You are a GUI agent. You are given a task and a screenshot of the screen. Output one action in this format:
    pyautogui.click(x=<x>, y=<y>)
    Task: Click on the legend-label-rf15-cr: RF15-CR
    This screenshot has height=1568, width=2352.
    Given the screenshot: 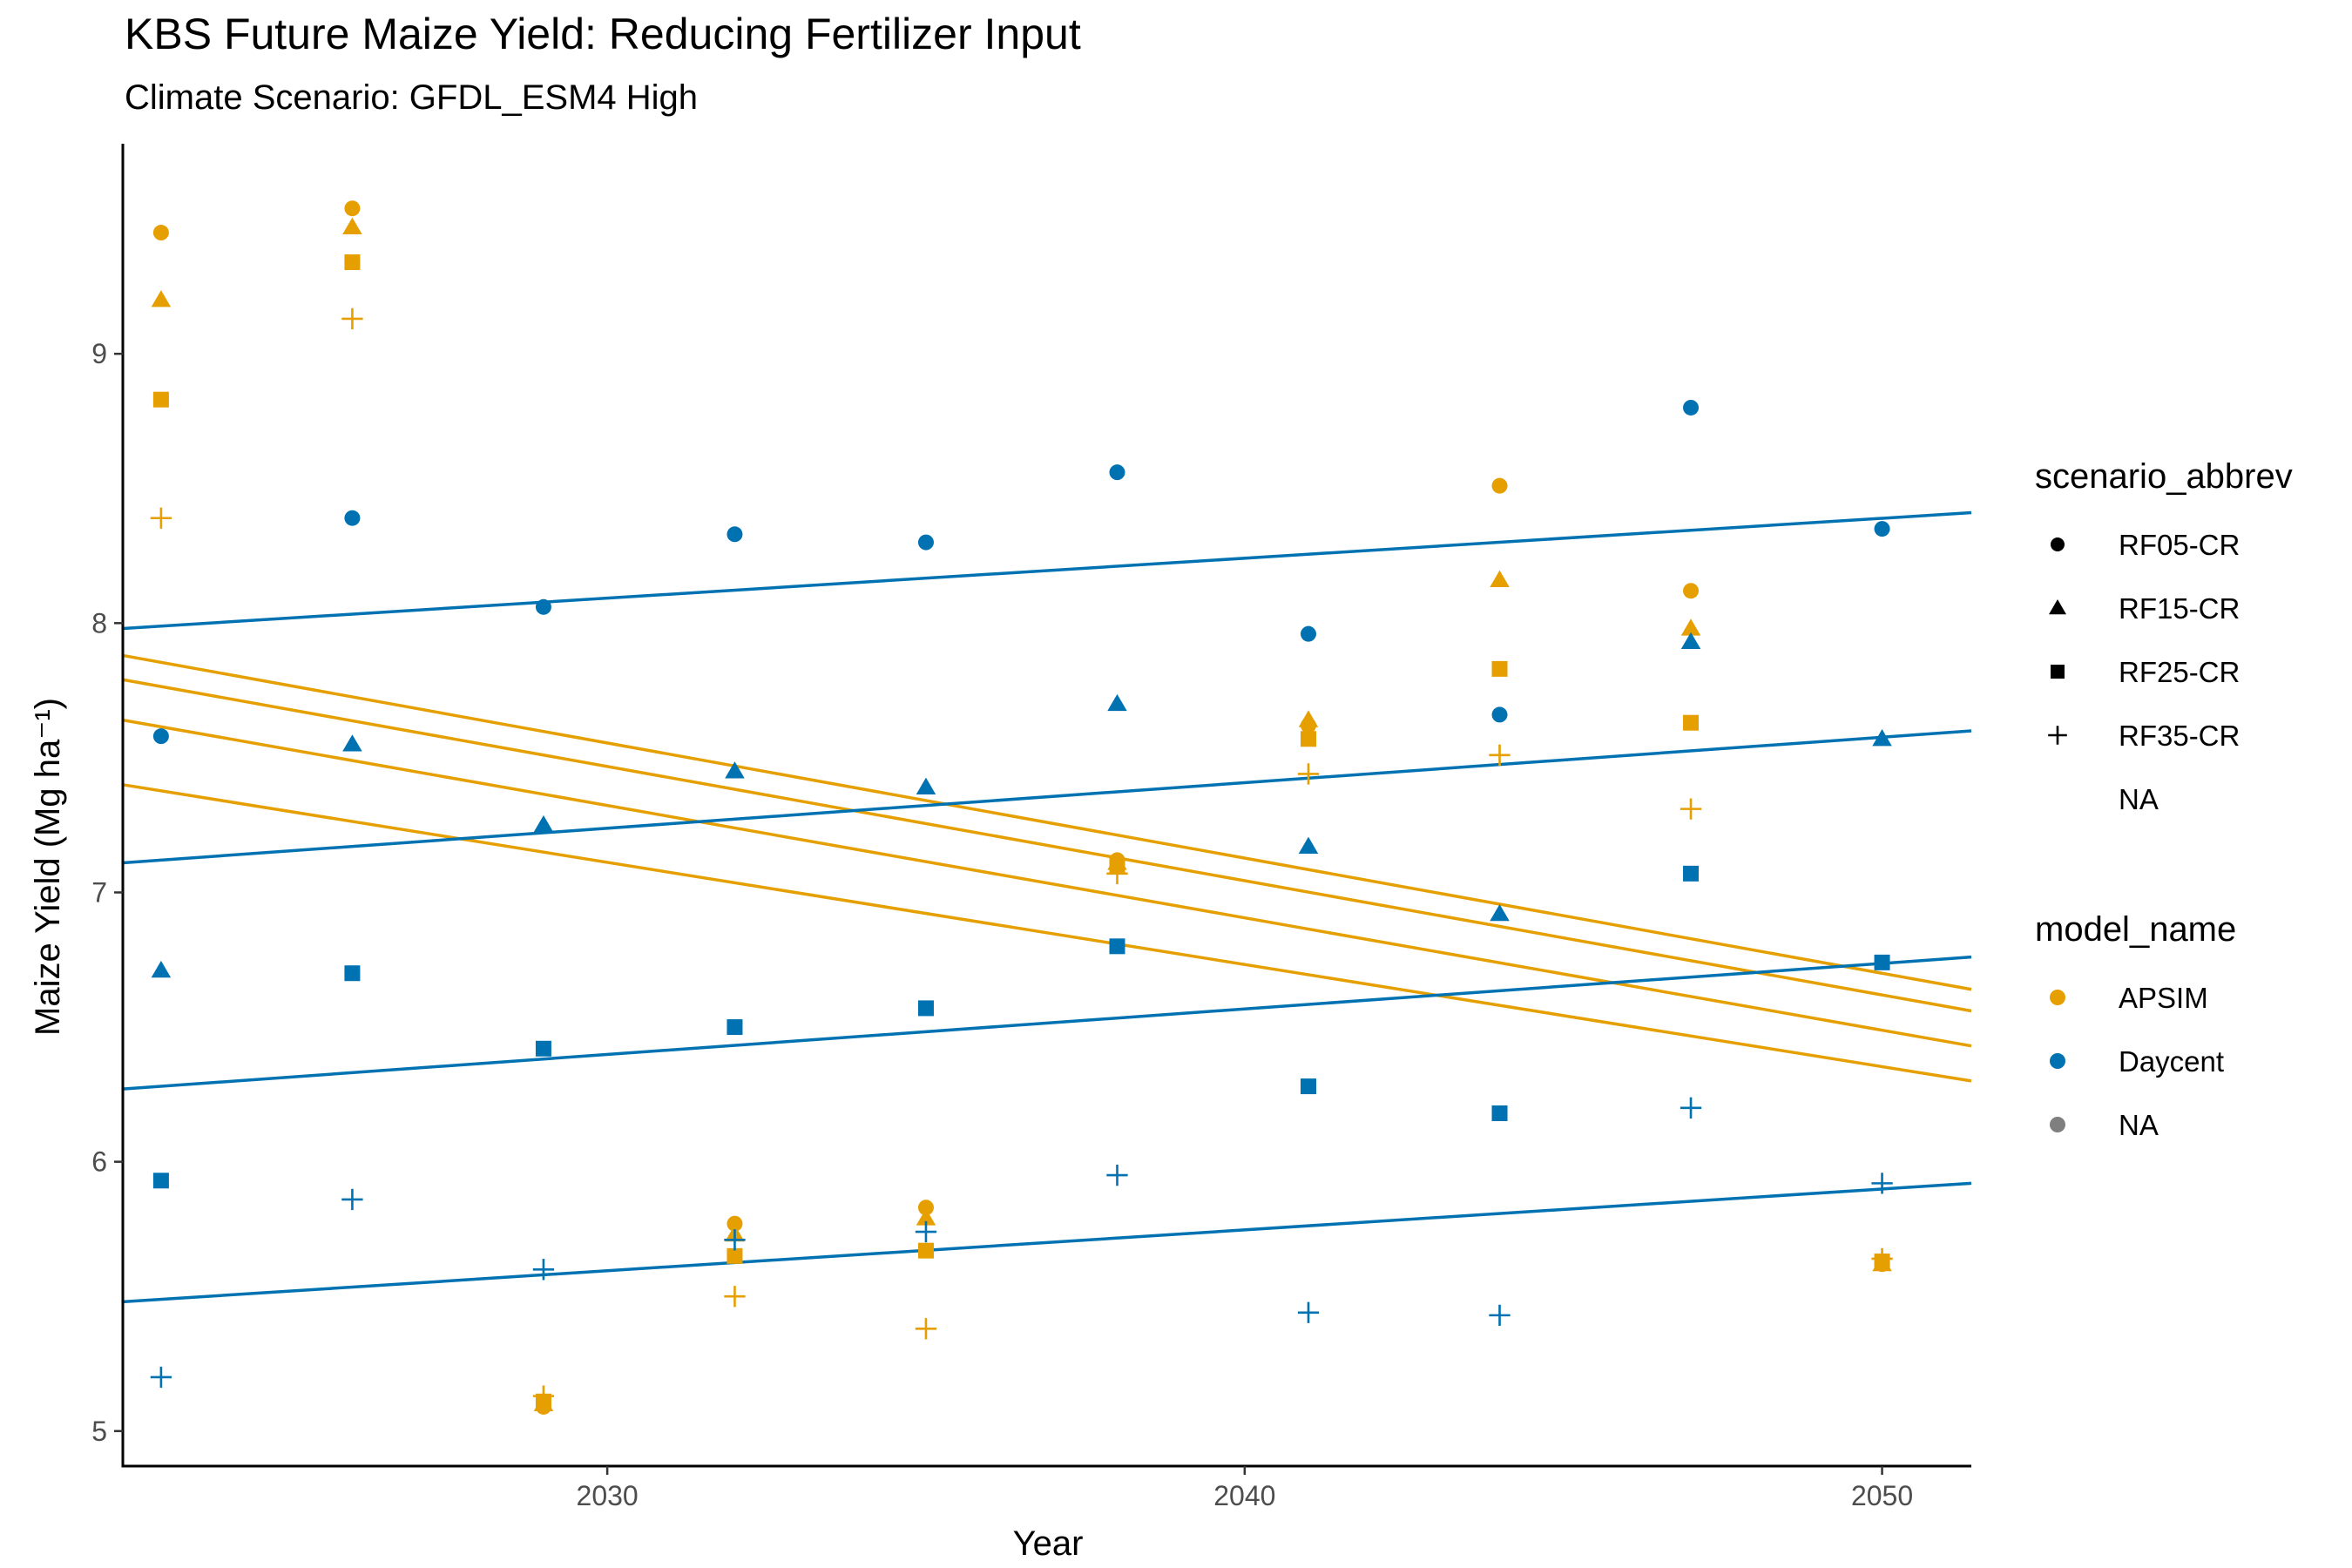 What is the action you would take?
    pyautogui.click(x=2179, y=608)
    